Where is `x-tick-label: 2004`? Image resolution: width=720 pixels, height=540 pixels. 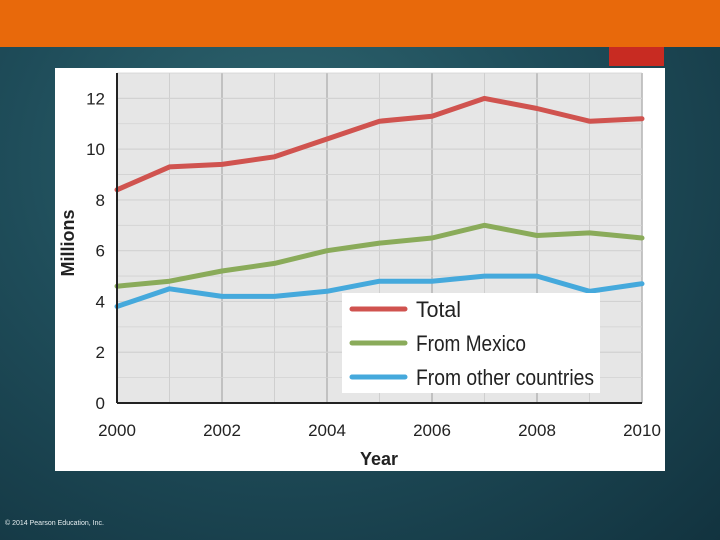
x-tick-label: 2004 is located at coordinates (327, 430).